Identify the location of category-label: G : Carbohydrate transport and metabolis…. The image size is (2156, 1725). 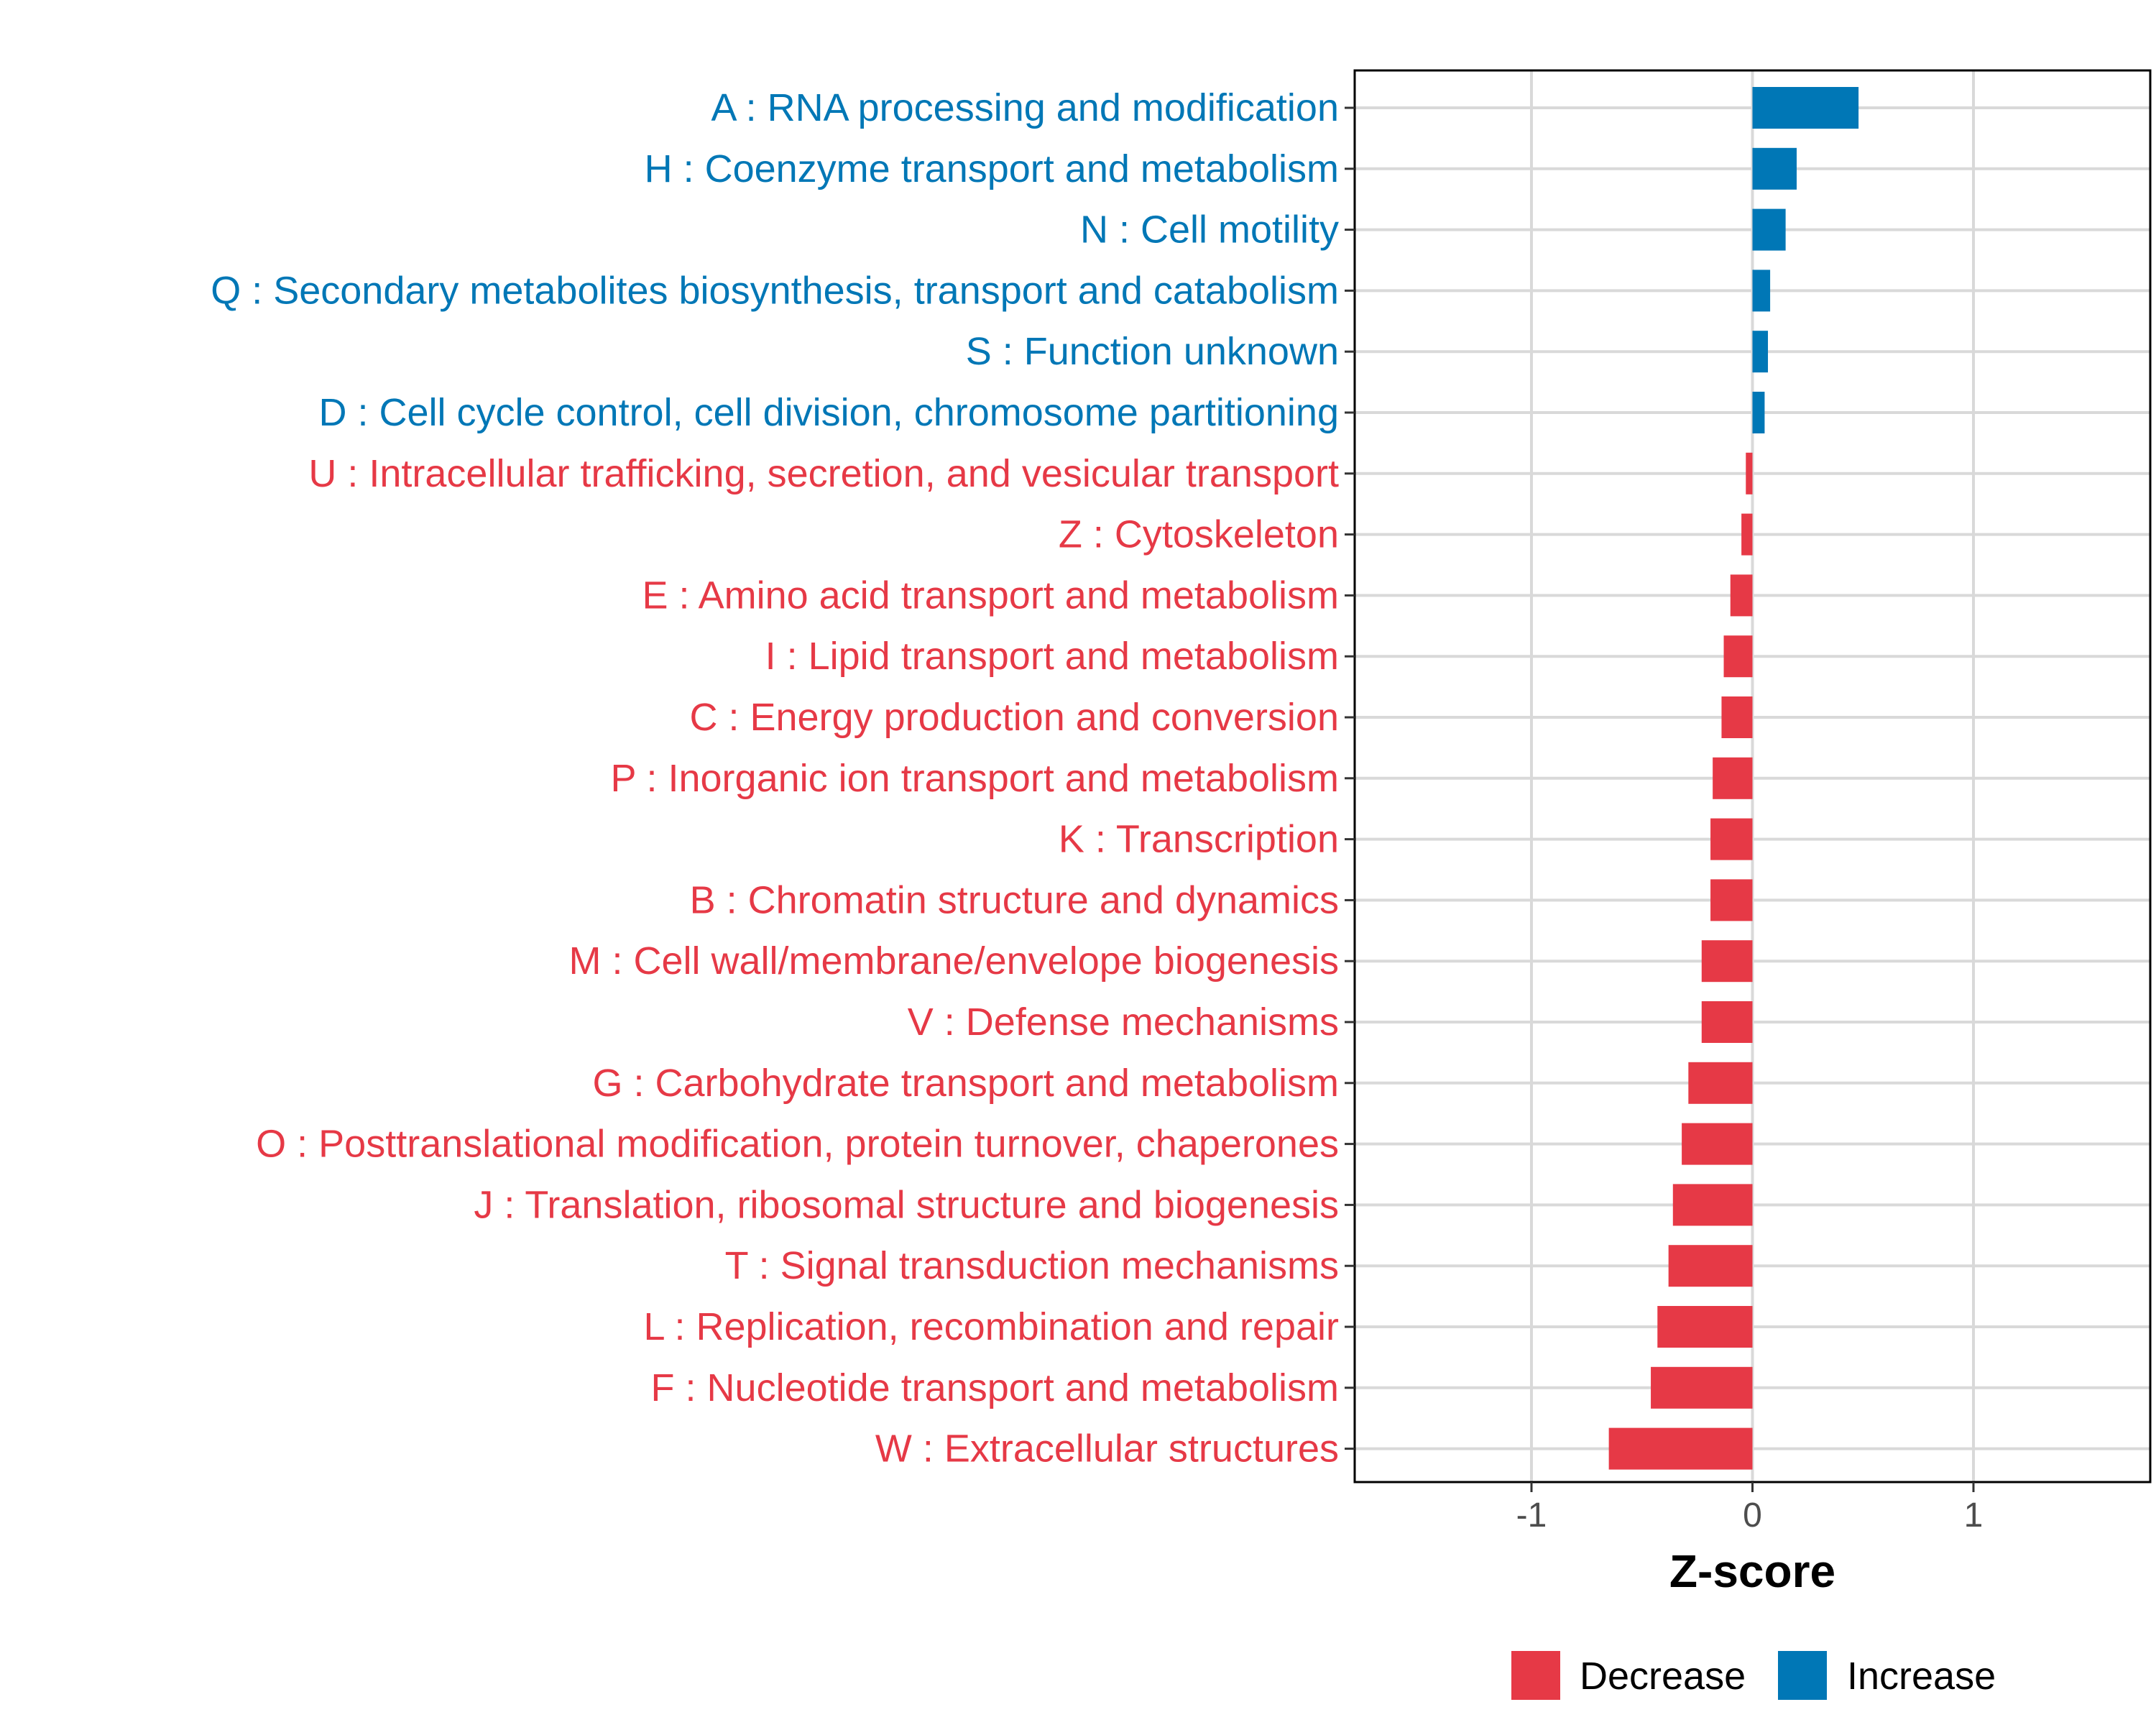
(967, 1083).